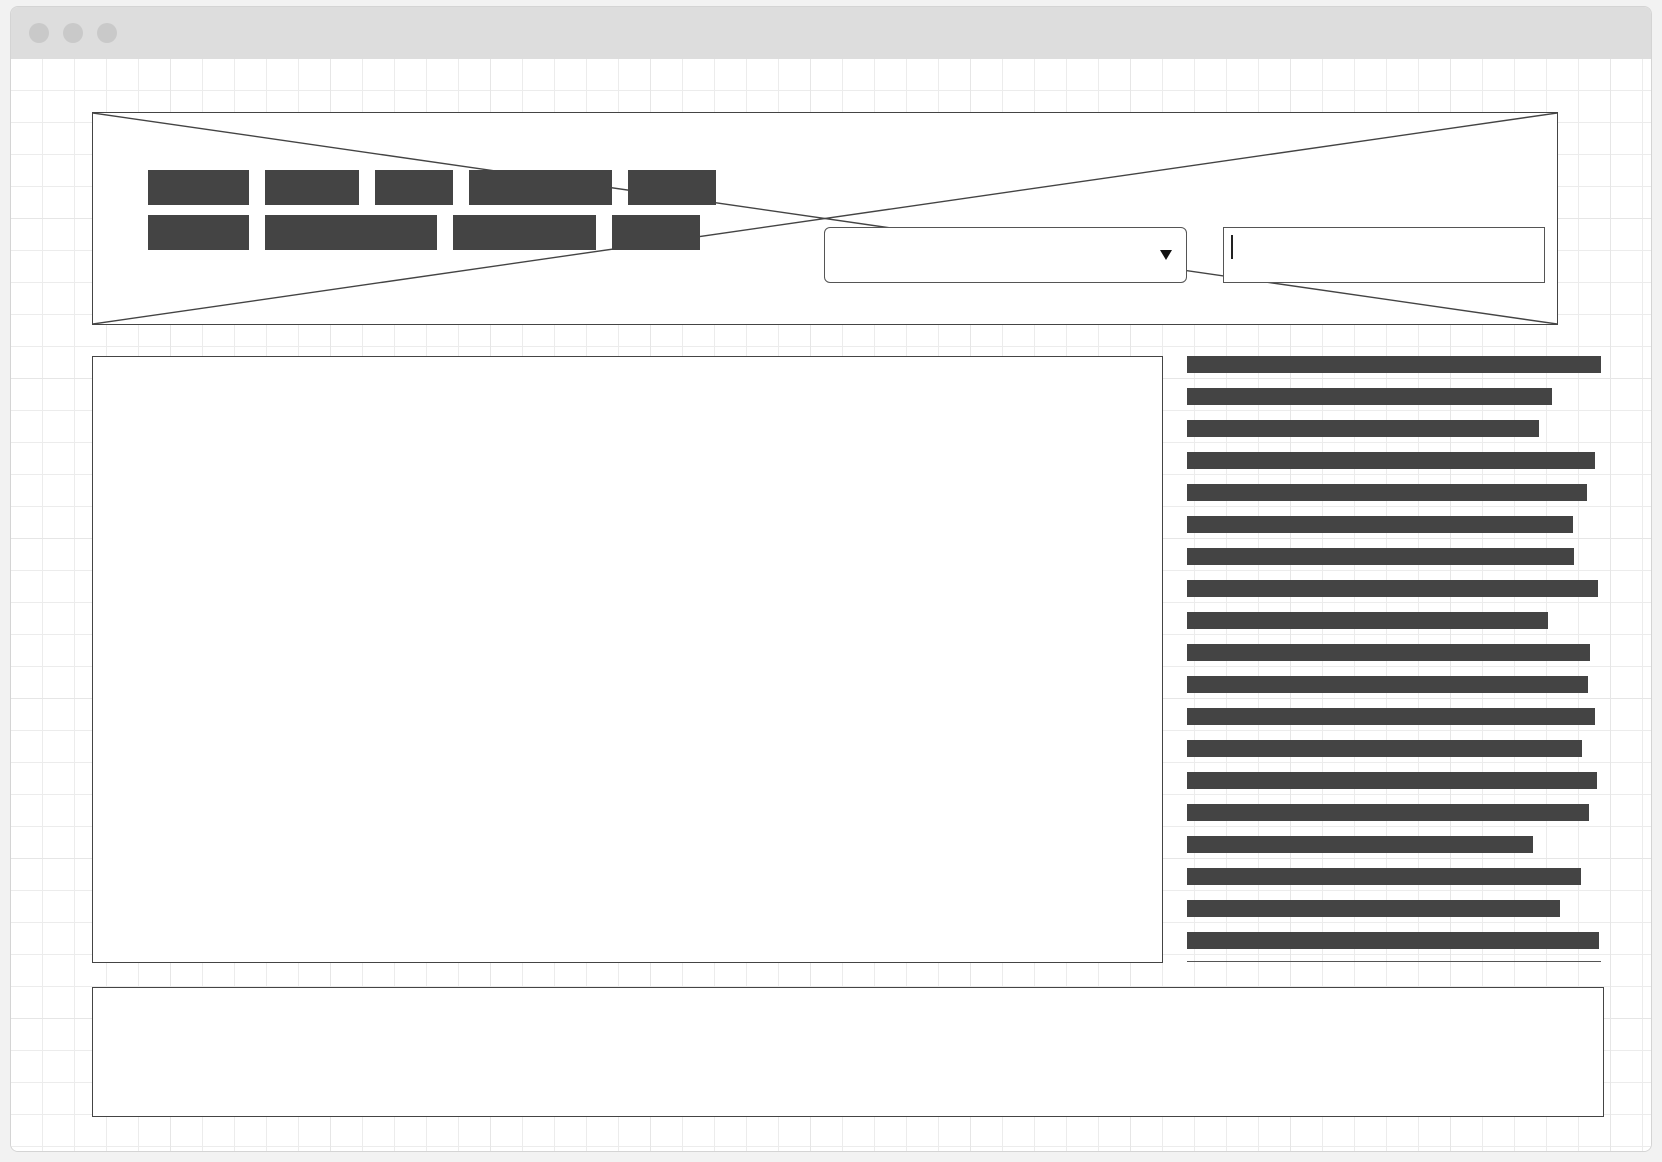 The height and width of the screenshot is (1162, 1662). What do you see at coordinates (1232, 247) in the screenshot?
I see `text-cursor` at bounding box center [1232, 247].